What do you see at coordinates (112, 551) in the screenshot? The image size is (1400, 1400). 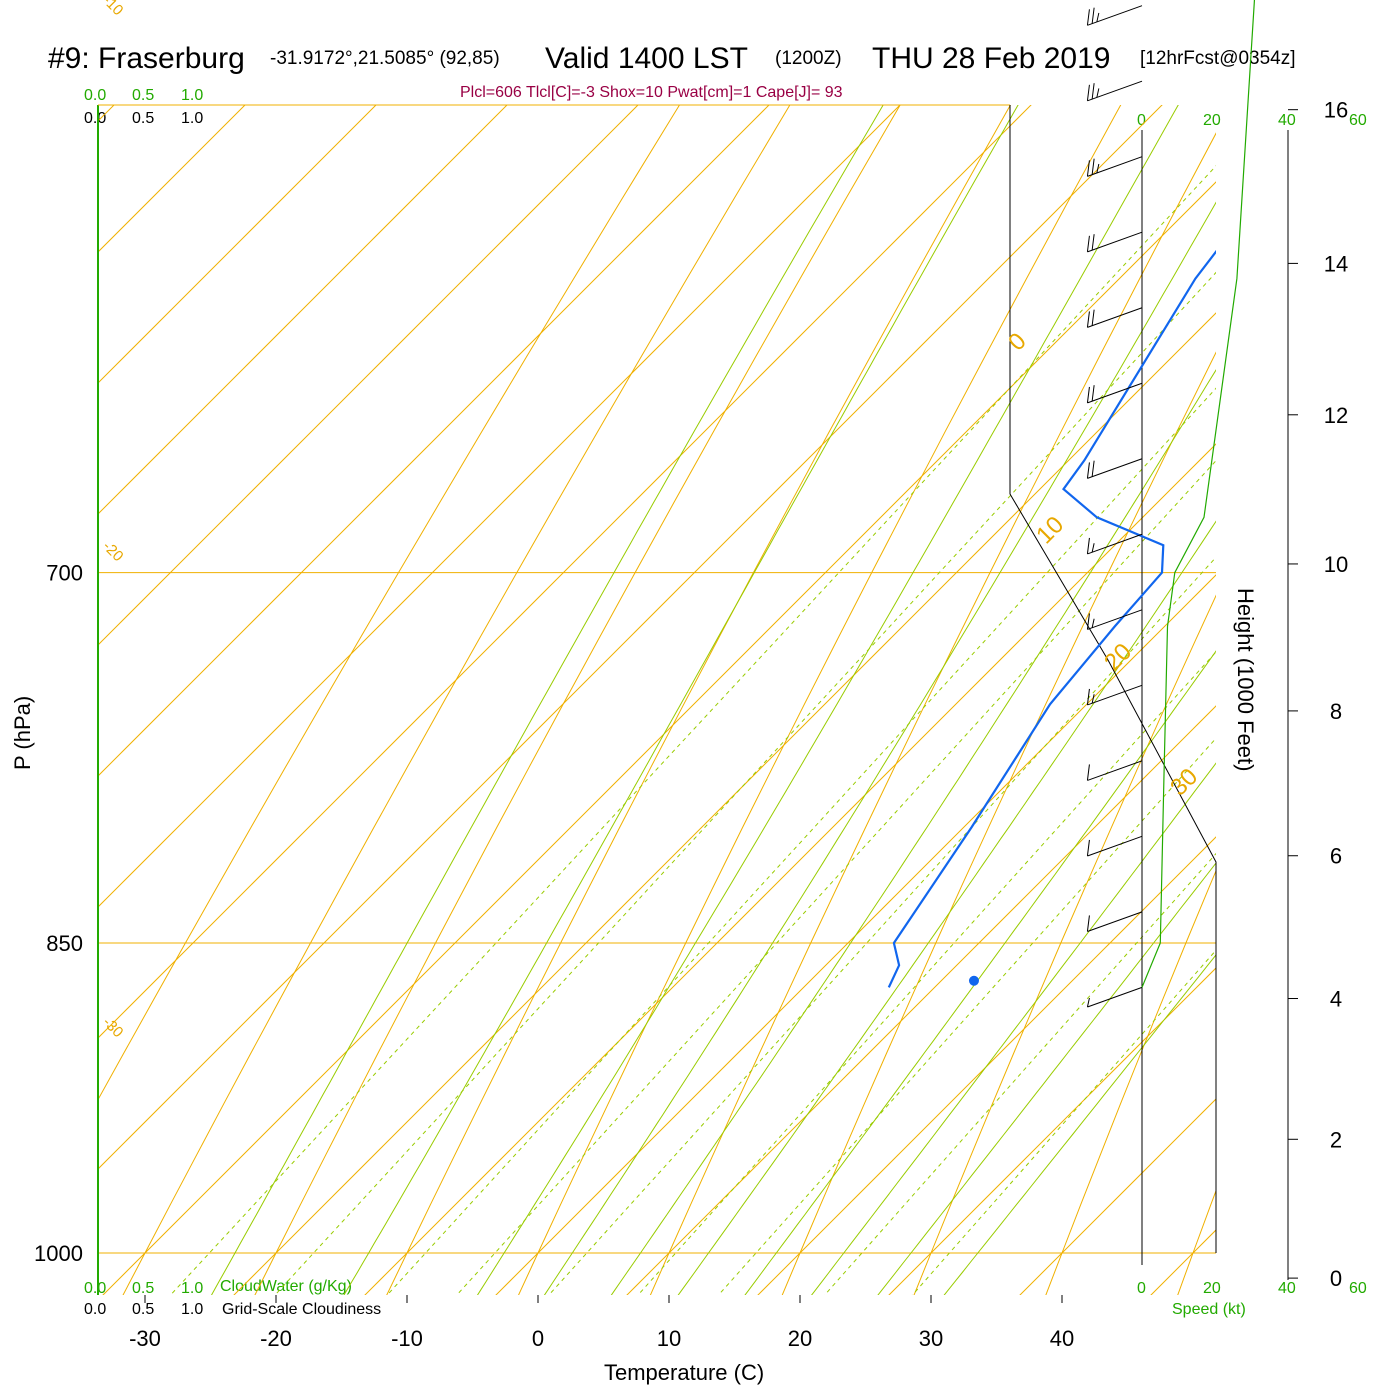 I see `isotherm-label: -20` at bounding box center [112, 551].